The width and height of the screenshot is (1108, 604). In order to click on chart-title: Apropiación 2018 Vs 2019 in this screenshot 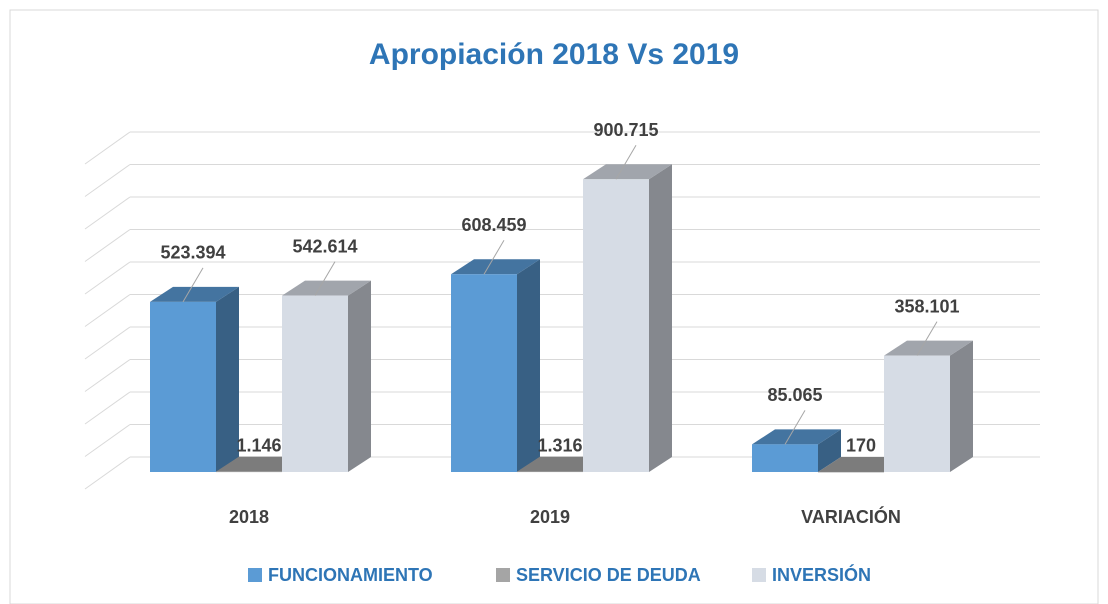, I will do `click(554, 54)`.